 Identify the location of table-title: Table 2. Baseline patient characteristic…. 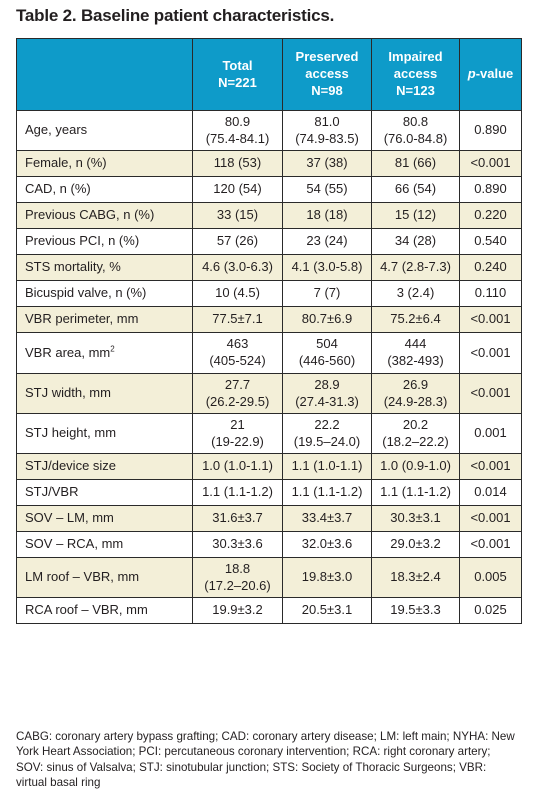
(175, 15).